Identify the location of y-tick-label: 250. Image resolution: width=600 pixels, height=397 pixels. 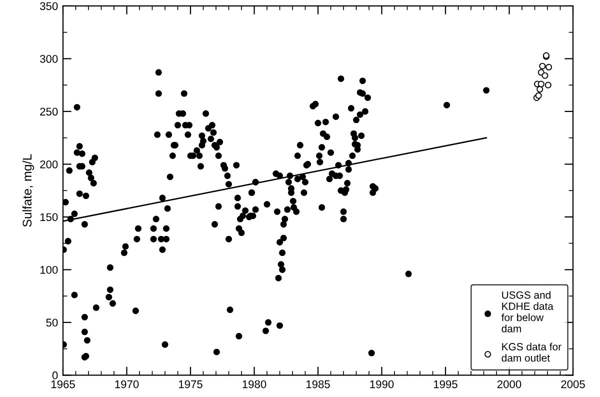
(49, 112).